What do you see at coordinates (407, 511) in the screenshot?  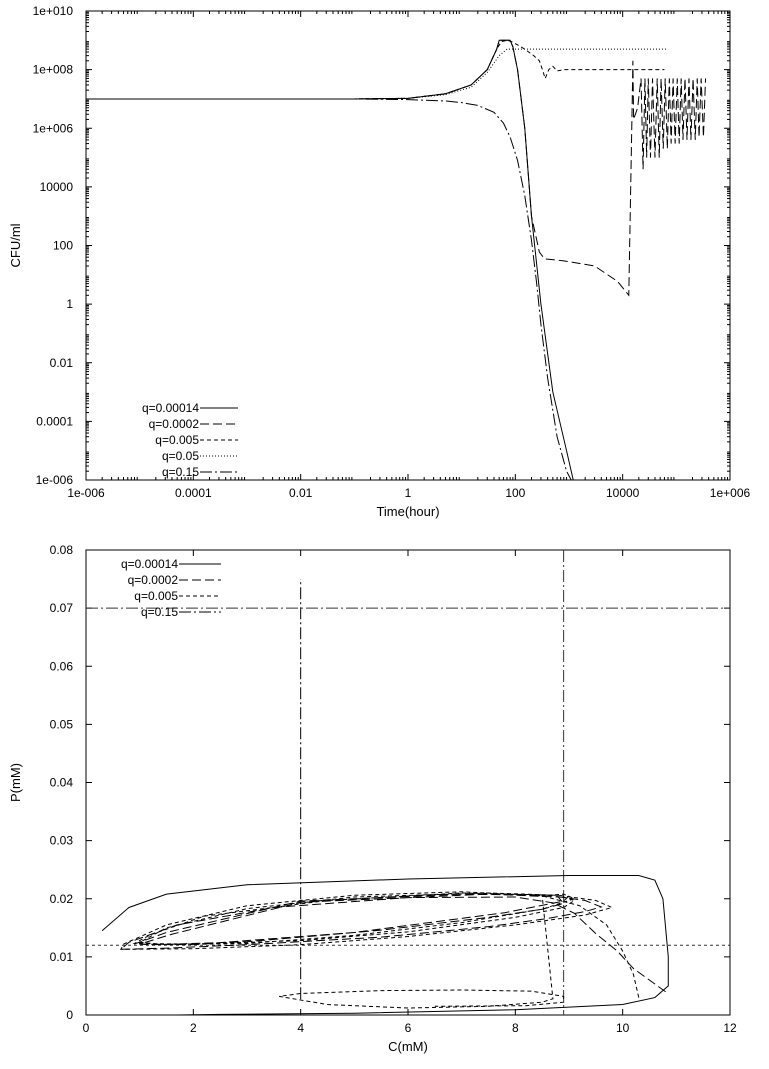 I see `x-axis-label: Time(hour)` at bounding box center [407, 511].